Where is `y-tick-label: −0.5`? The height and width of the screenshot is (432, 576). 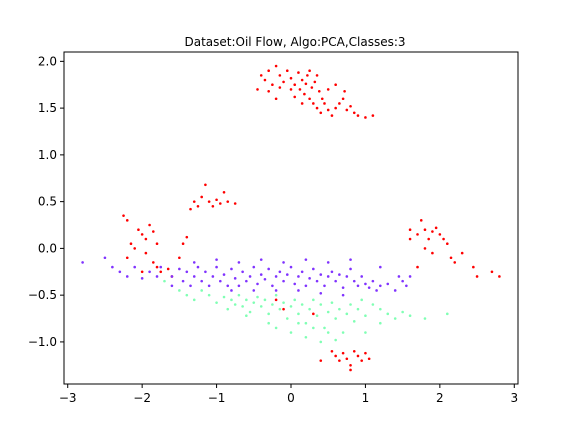 y-tick-label: −0.5 is located at coordinates (42, 295).